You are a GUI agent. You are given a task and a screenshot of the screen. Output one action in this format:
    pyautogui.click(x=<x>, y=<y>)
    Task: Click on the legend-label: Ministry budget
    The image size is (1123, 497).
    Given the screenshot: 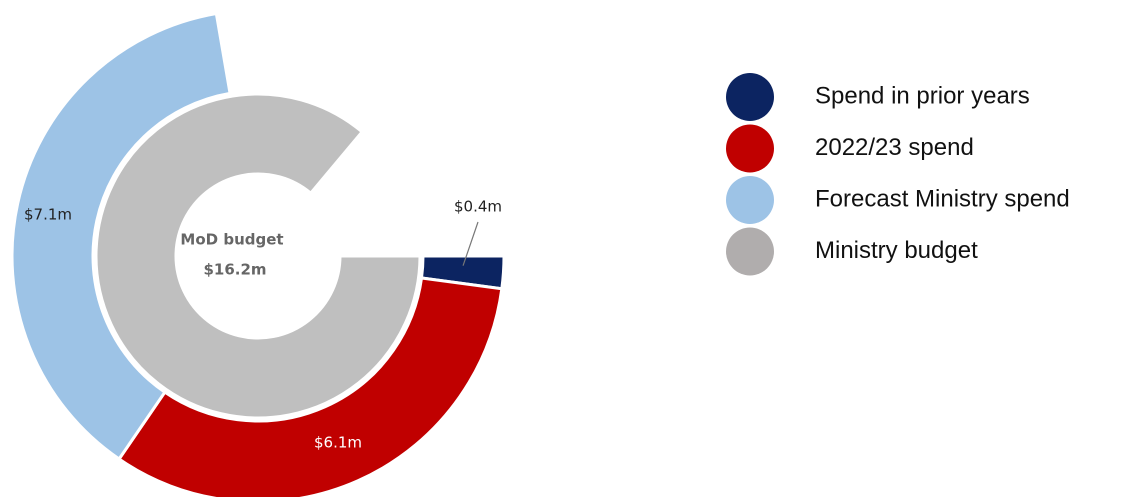 What is the action you would take?
    pyautogui.click(x=896, y=250)
    